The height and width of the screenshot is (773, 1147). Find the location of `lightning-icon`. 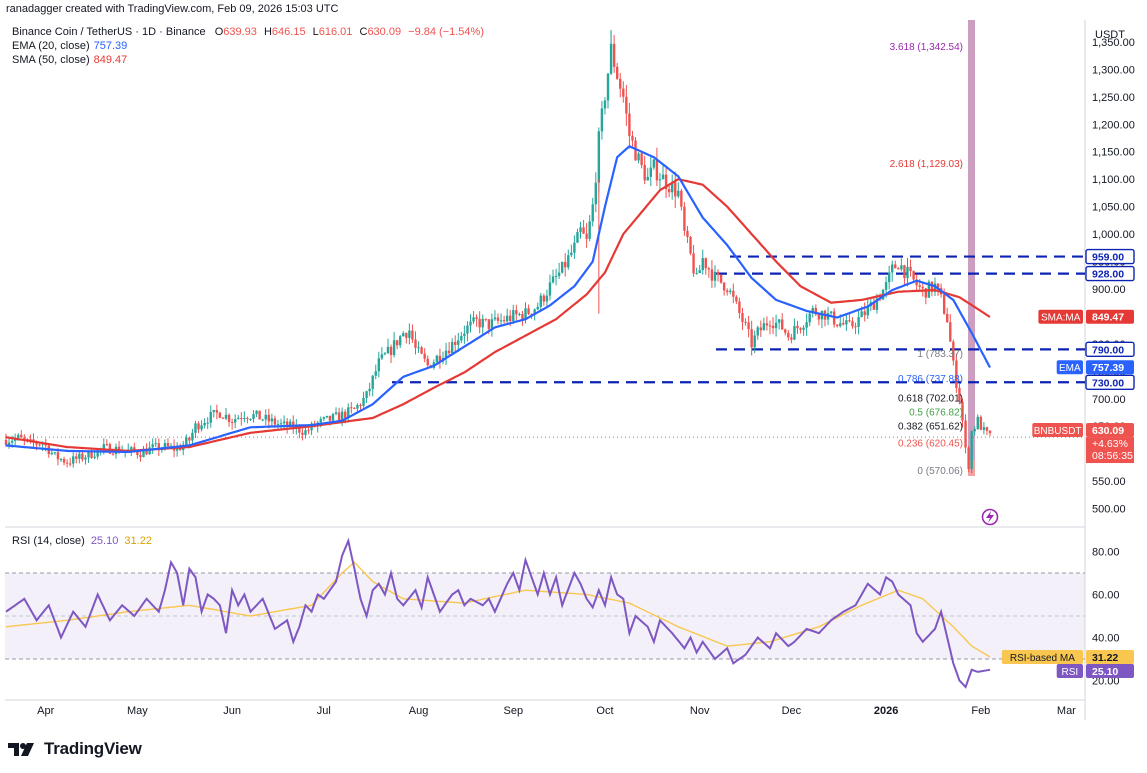

lightning-icon is located at coordinates (990, 517).